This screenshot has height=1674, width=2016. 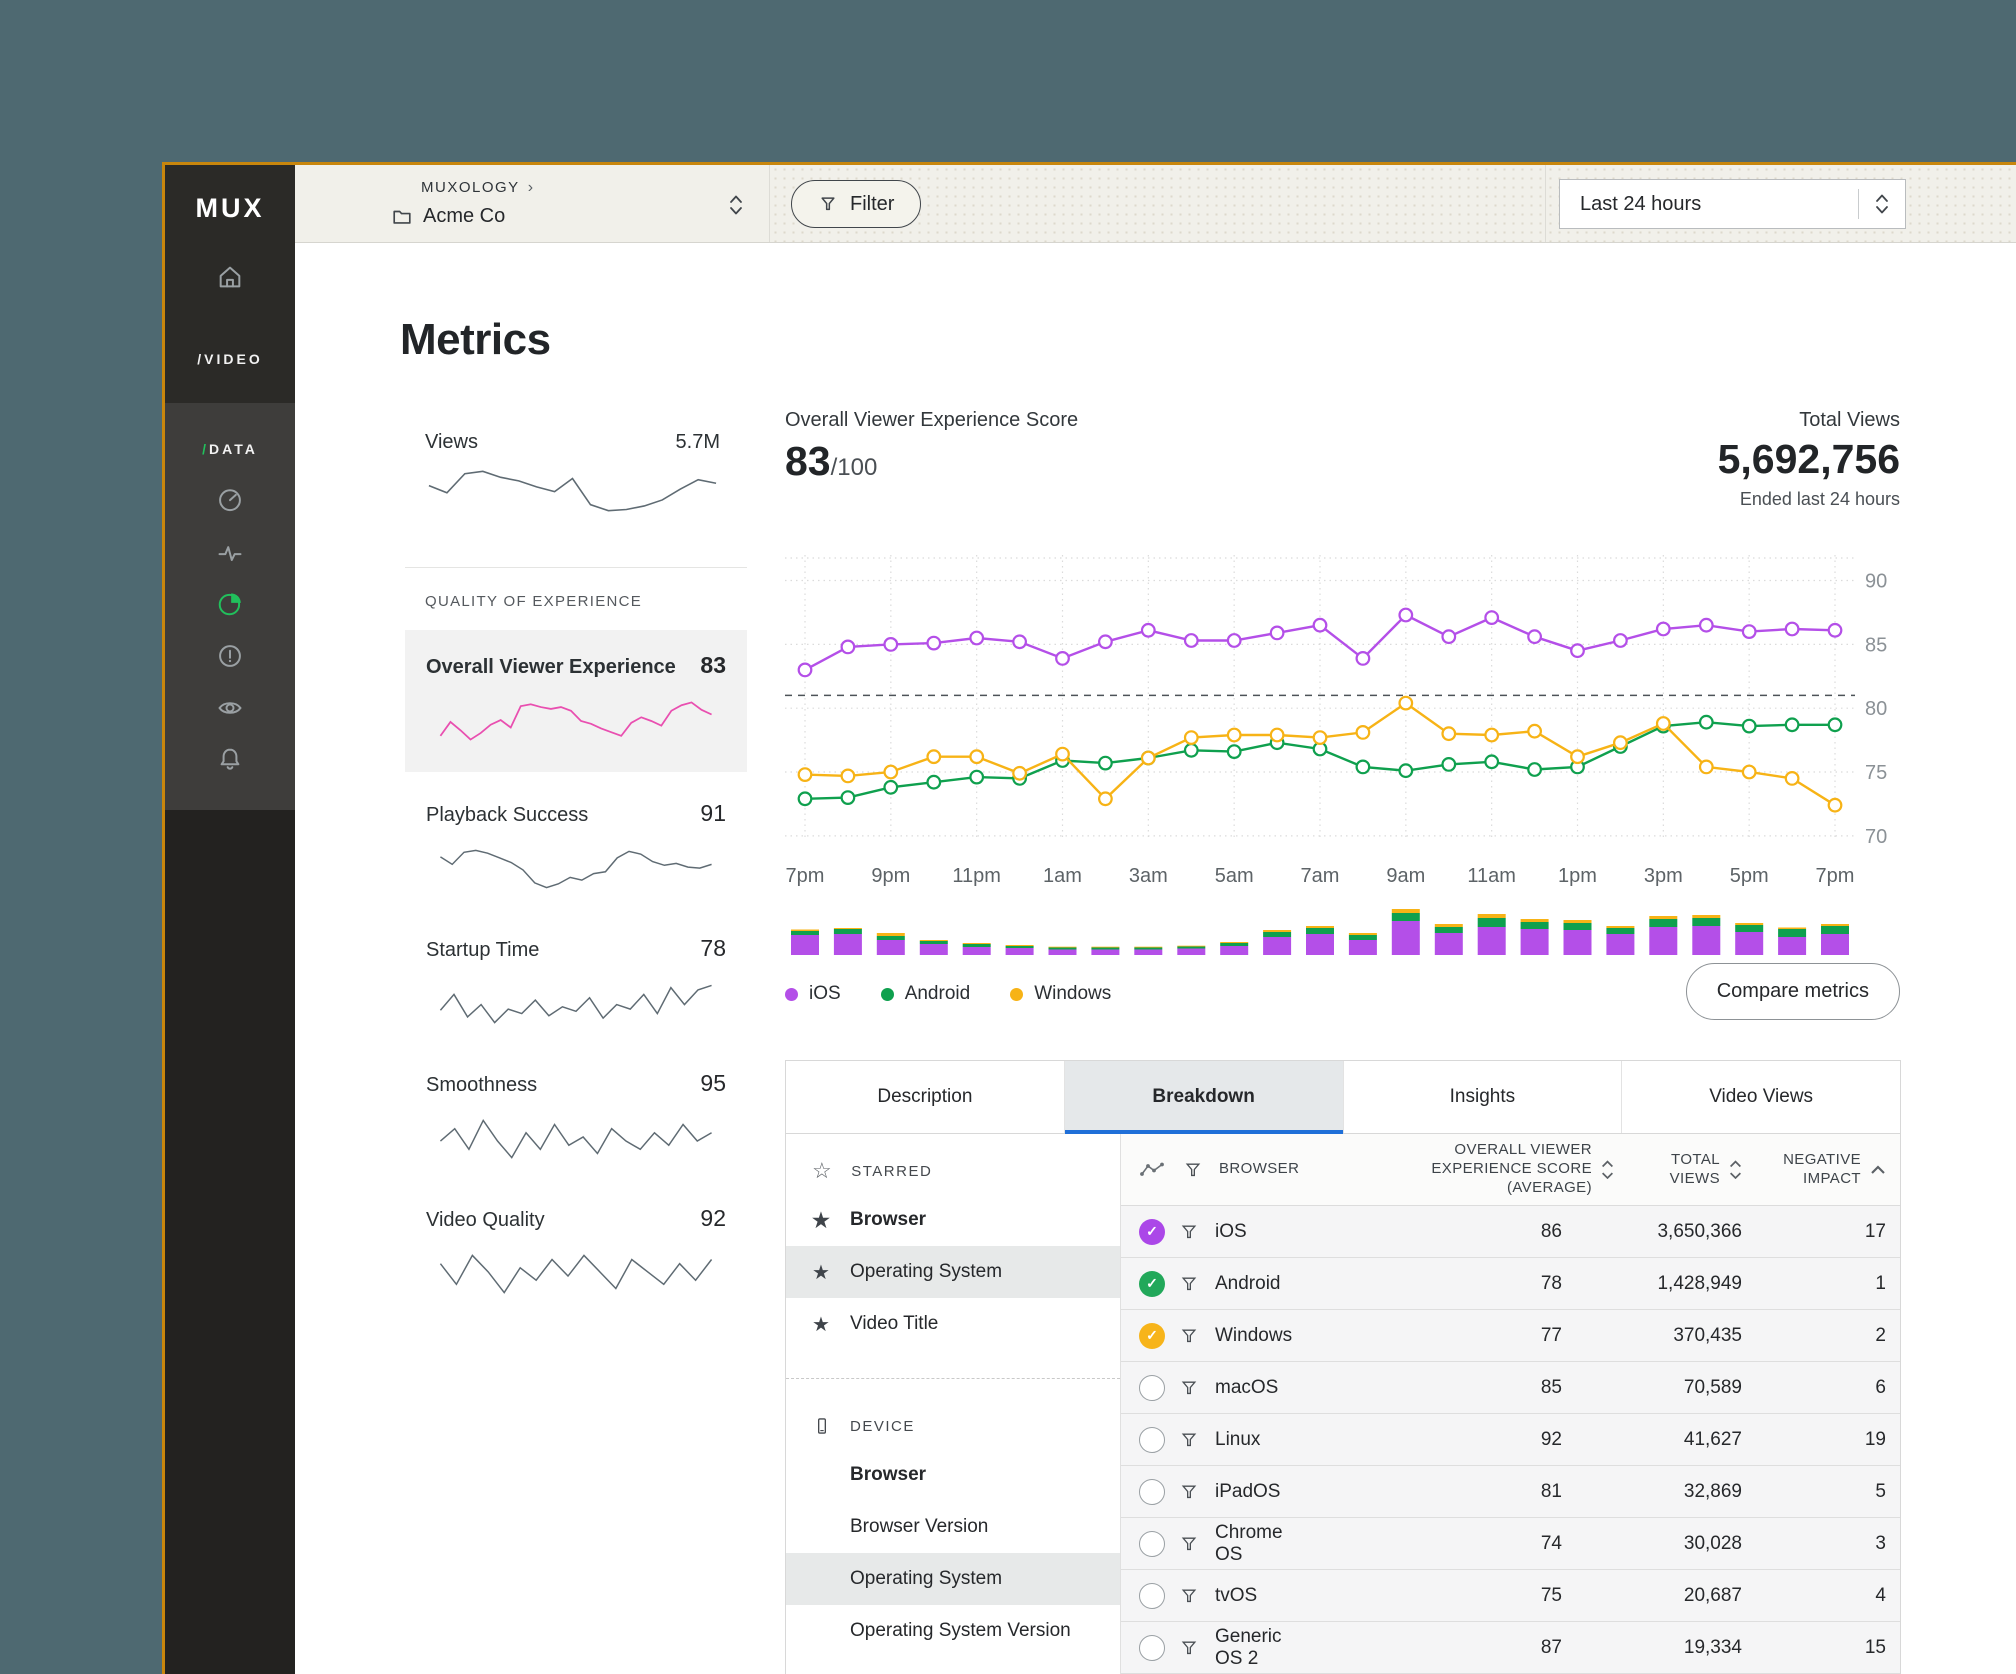 I want to click on row-name: iPadOS, so click(x=1248, y=1491).